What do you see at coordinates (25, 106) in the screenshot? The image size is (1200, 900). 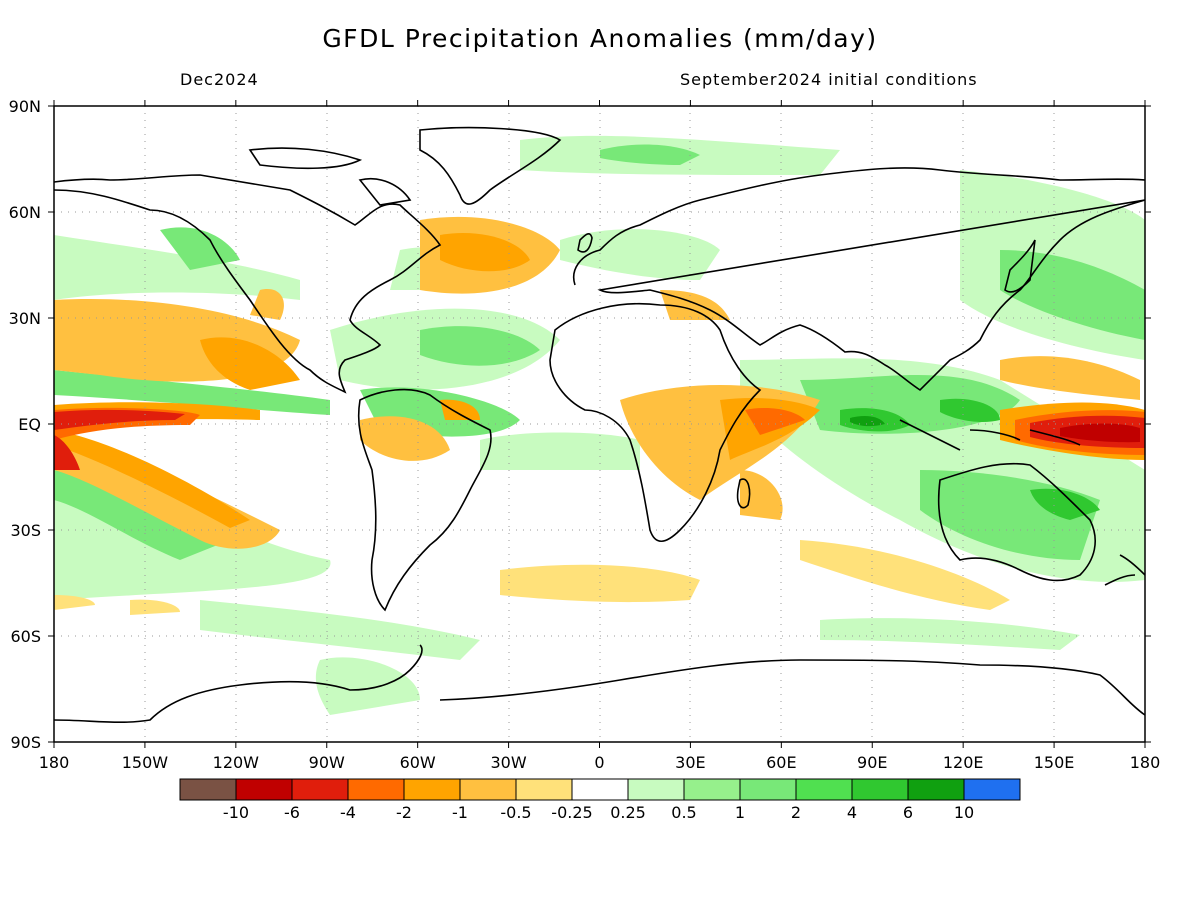 I see `lat-tick-label: 90N` at bounding box center [25, 106].